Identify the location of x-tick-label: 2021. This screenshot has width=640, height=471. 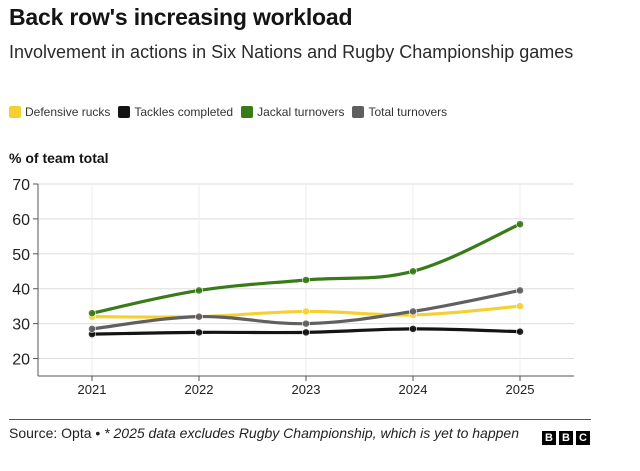
(92, 389).